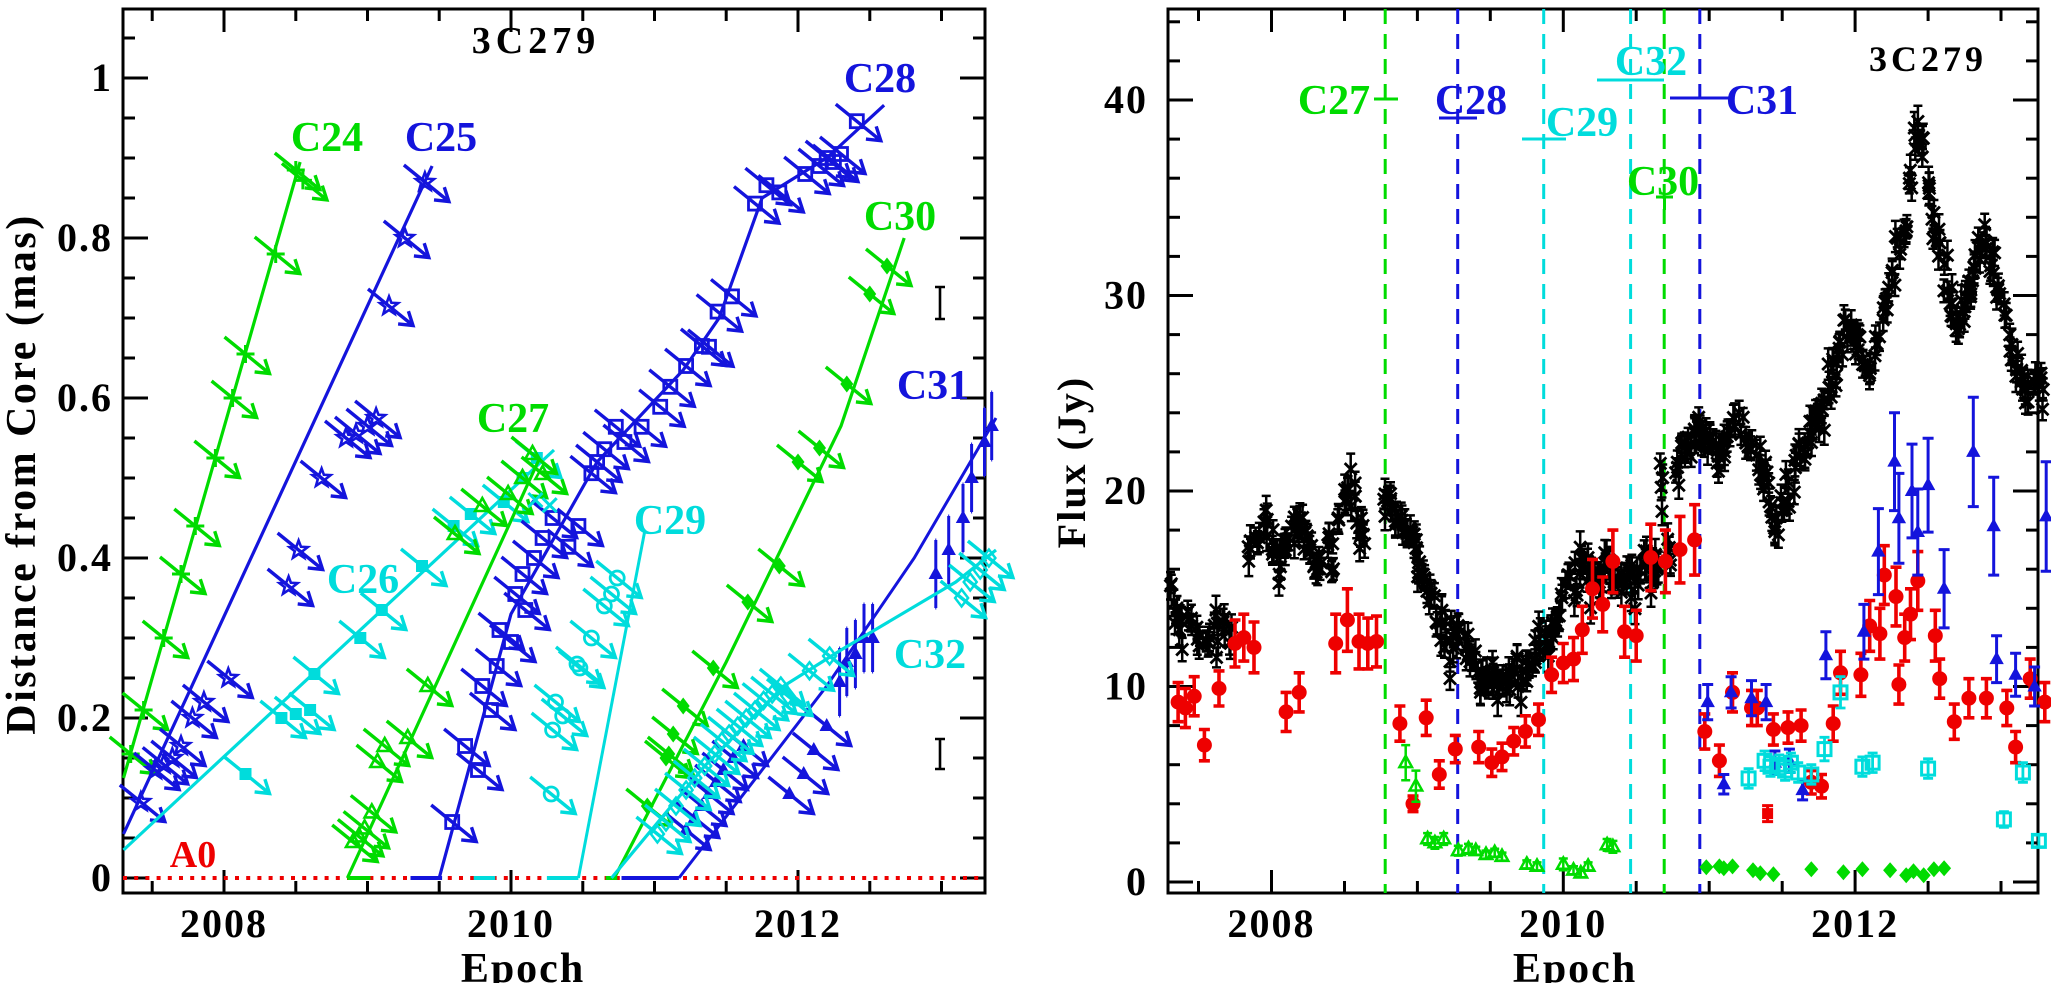 The image size is (2051, 983). What do you see at coordinates (900, 217) in the screenshot?
I see `svg-text: C30` at bounding box center [900, 217].